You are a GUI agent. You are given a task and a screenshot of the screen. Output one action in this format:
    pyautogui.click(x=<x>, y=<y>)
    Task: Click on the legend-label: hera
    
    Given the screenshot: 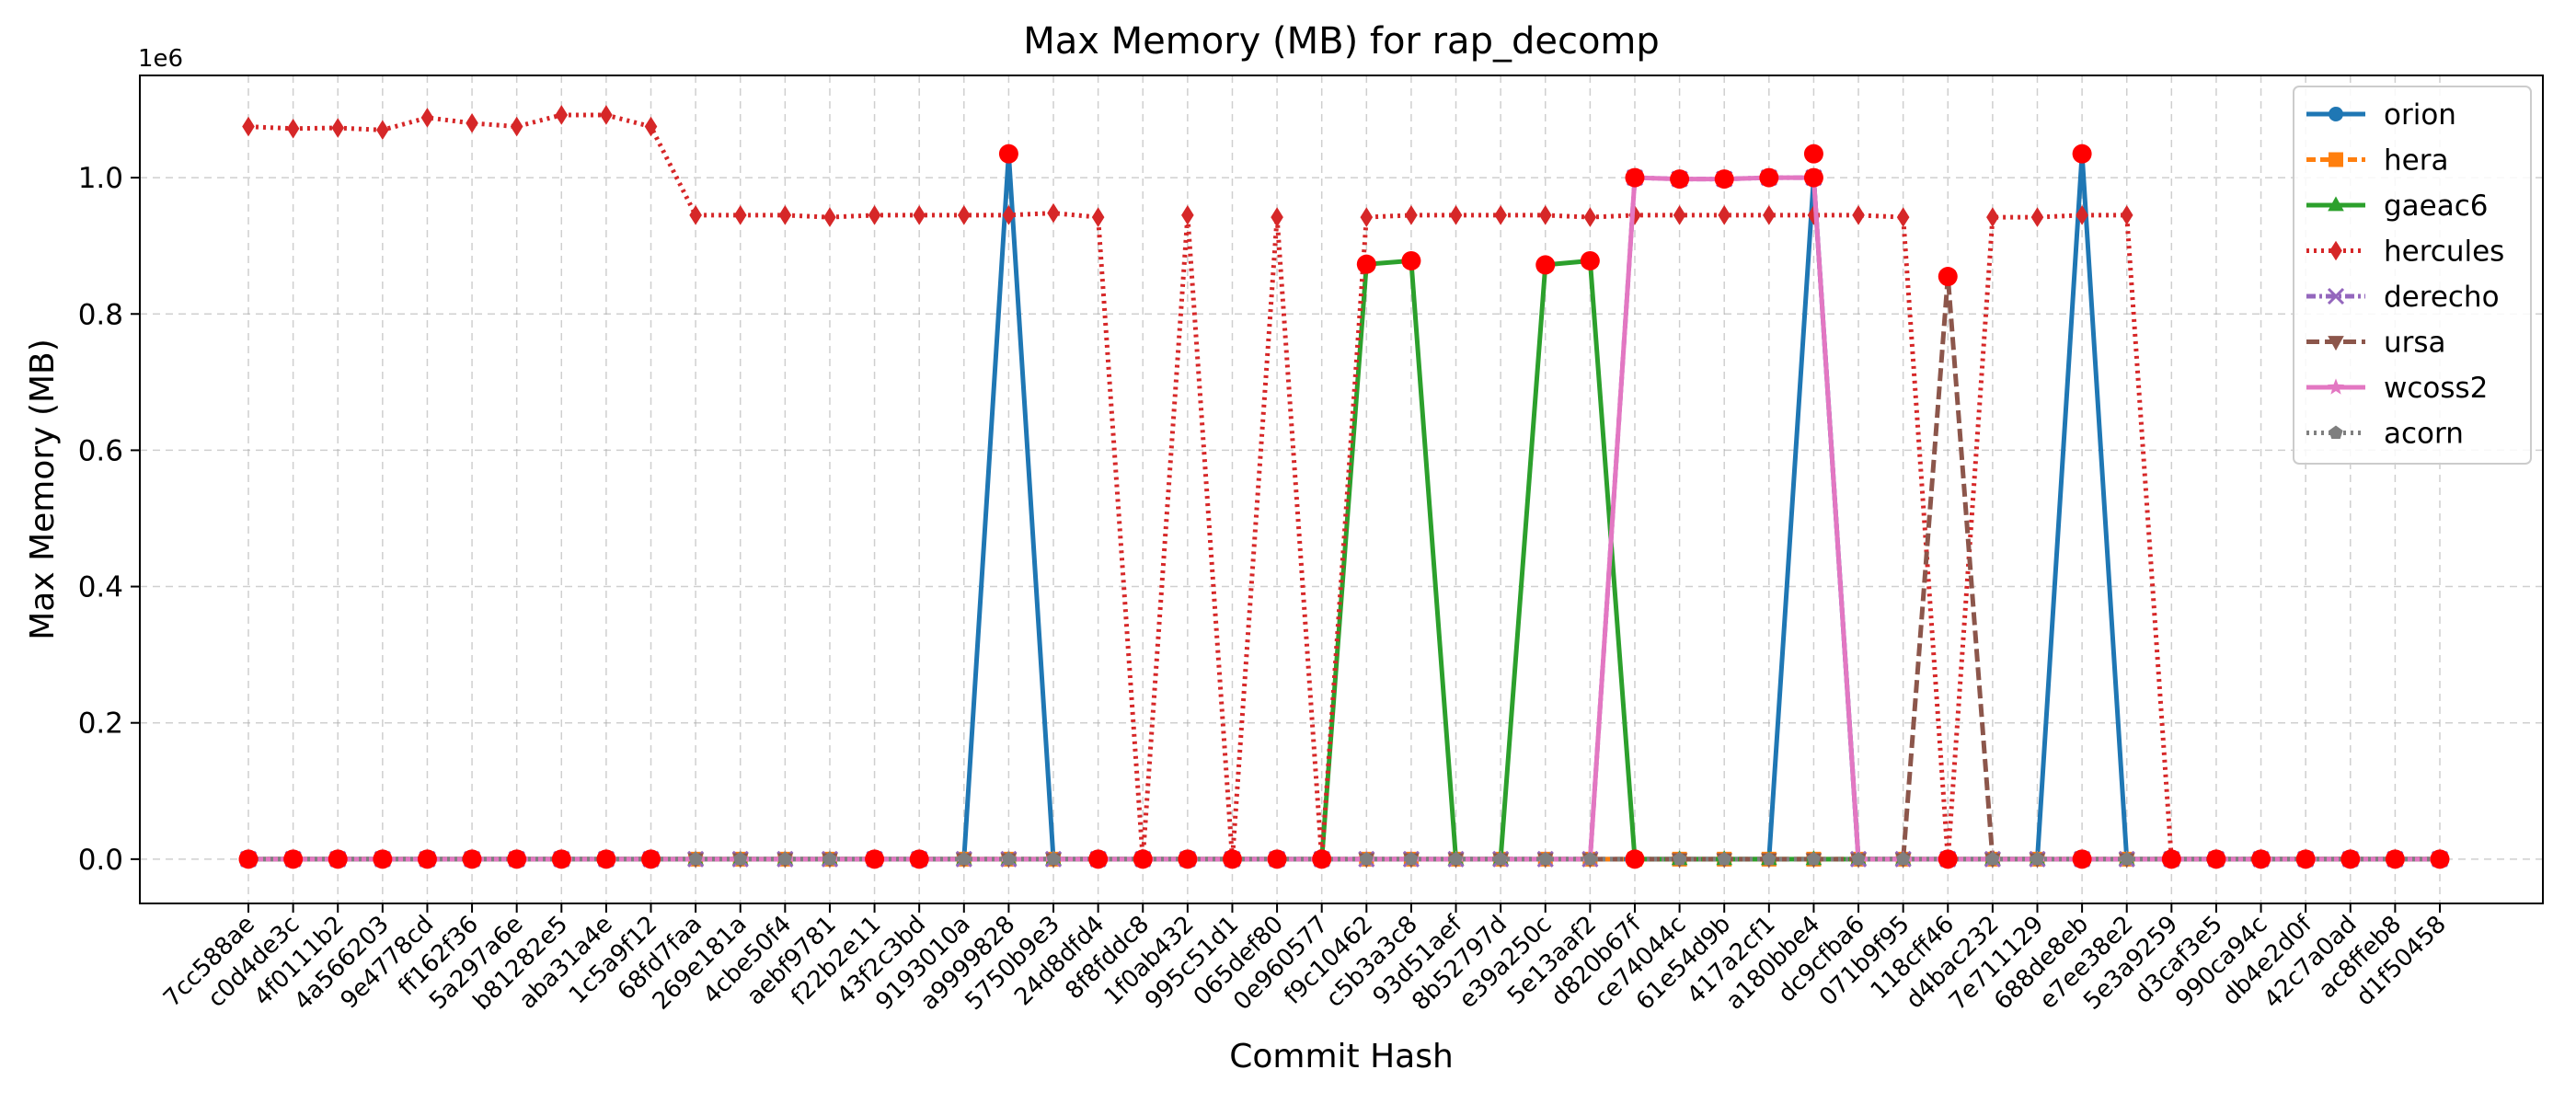 What is the action you would take?
    pyautogui.click(x=2416, y=161)
    